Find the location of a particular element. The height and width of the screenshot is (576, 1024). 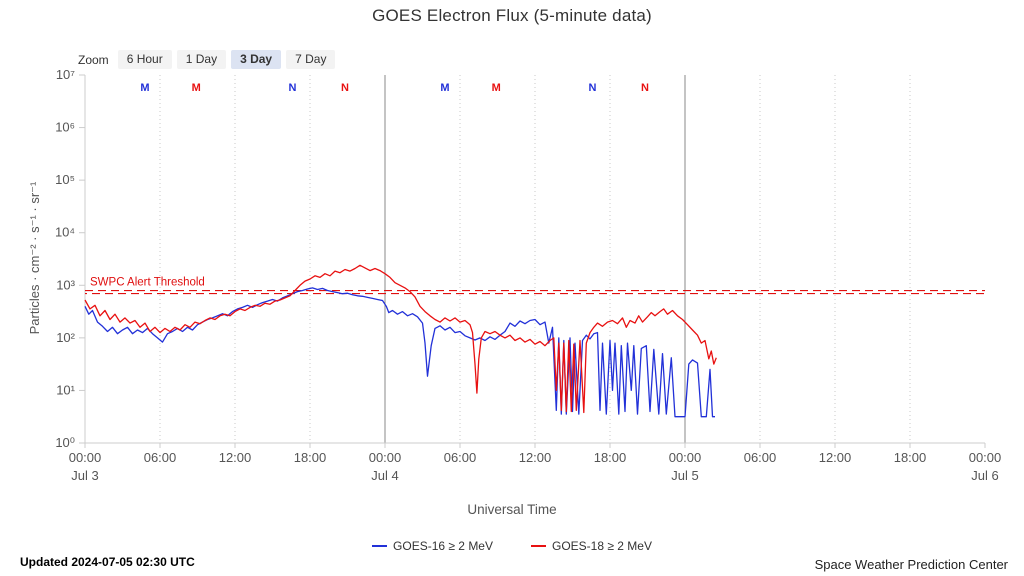

zoom-button-3-day: 3 Day is located at coordinates (256, 59).